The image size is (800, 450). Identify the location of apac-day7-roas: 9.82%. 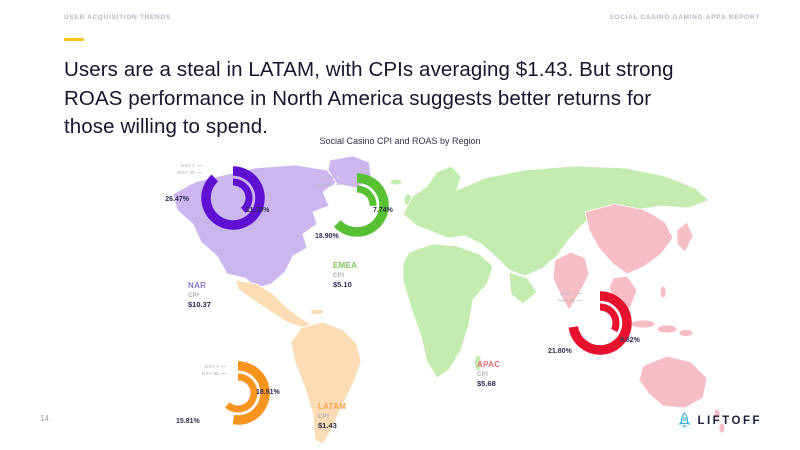
(630, 340).